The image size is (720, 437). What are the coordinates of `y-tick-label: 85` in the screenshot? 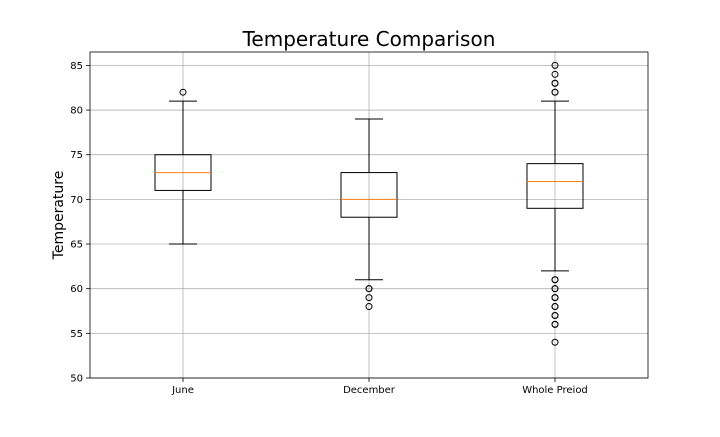 It's located at (76, 66).